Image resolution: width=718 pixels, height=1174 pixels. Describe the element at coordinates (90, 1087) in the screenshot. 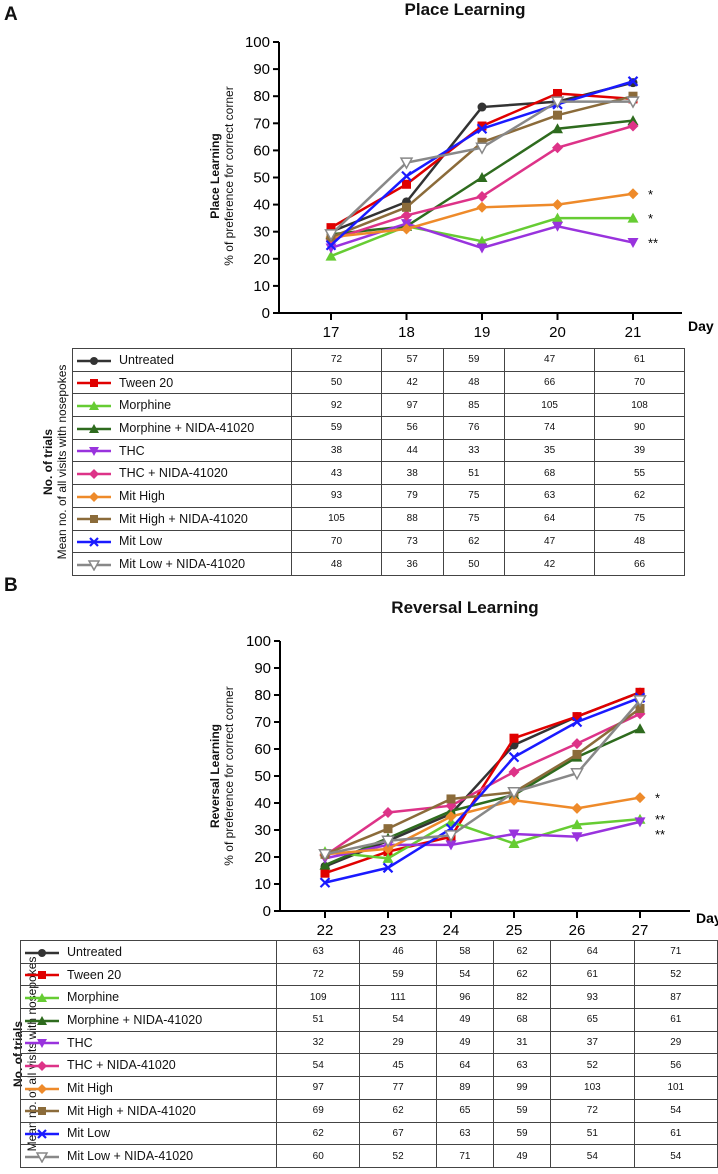

I see `legend-label: Mit High` at that location.